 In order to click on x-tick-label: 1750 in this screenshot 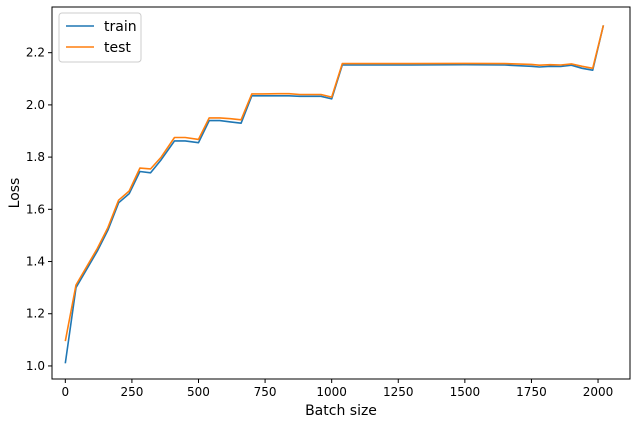, I will do `click(531, 392)`.